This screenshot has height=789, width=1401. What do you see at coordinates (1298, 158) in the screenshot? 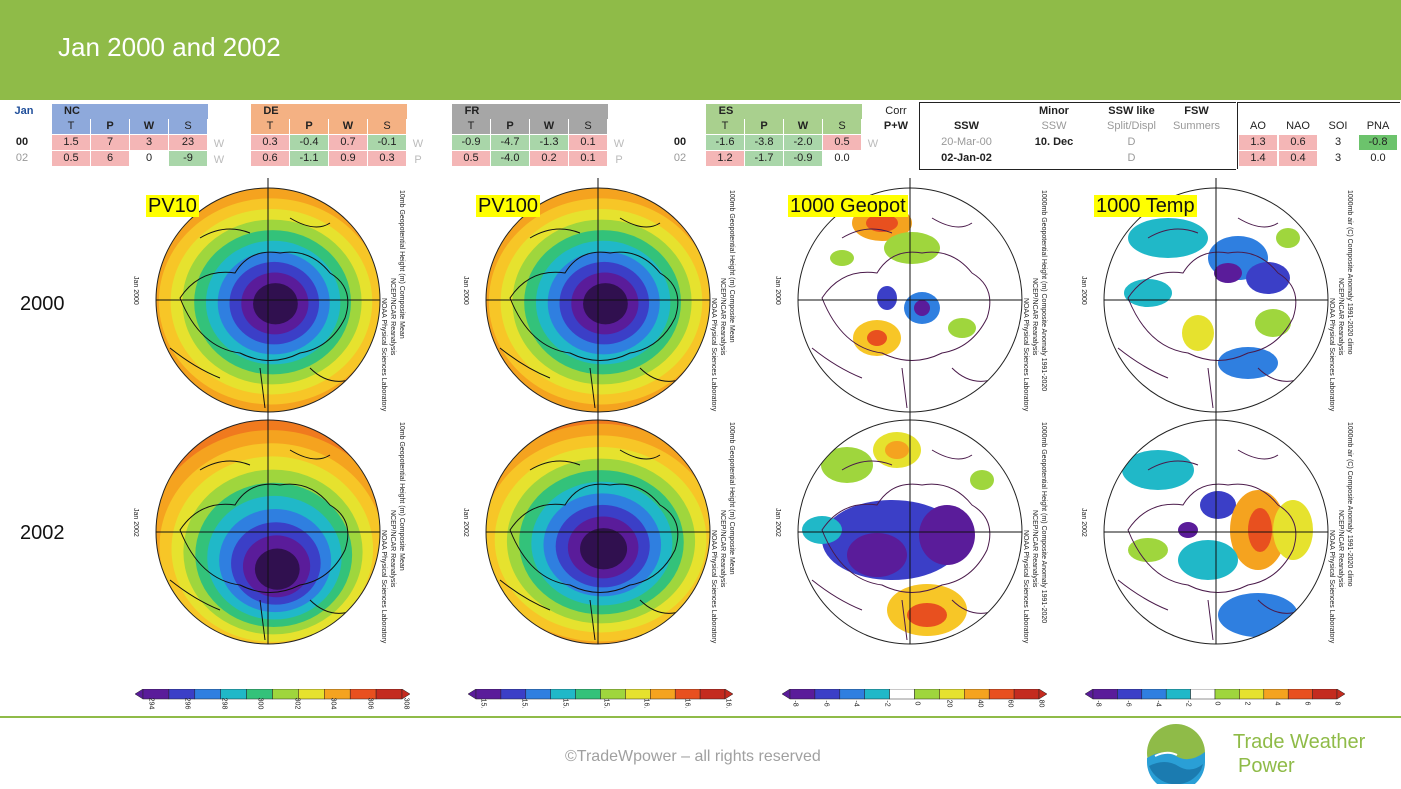
I see `index-value: 0.4` at bounding box center [1298, 158].